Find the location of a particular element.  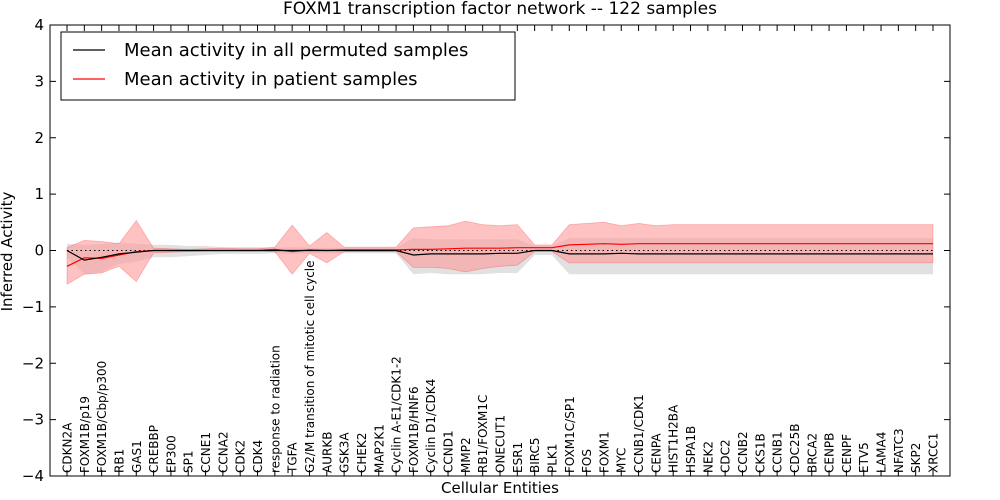

x-tick-label: GAS1 is located at coordinates (137, 456).